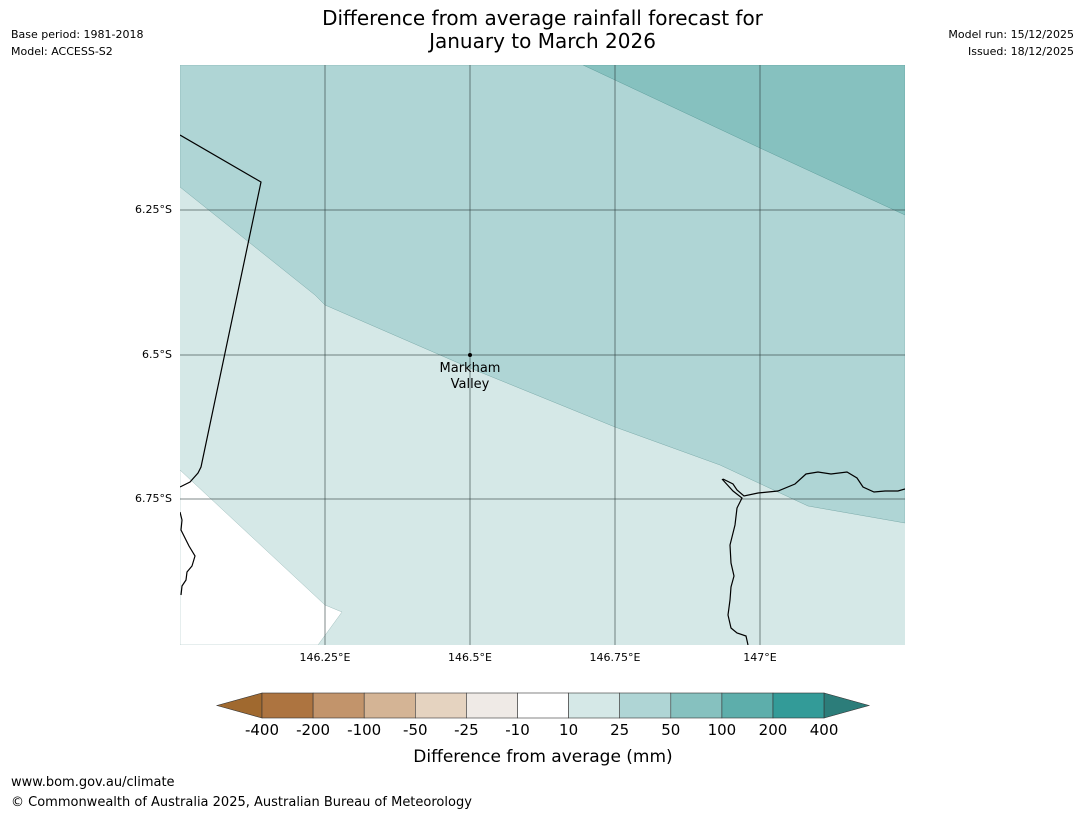 Image resolution: width=1085 pixels, height=816 pixels. I want to click on issued-text: Issued: 18/12/2025, so click(1020, 51).